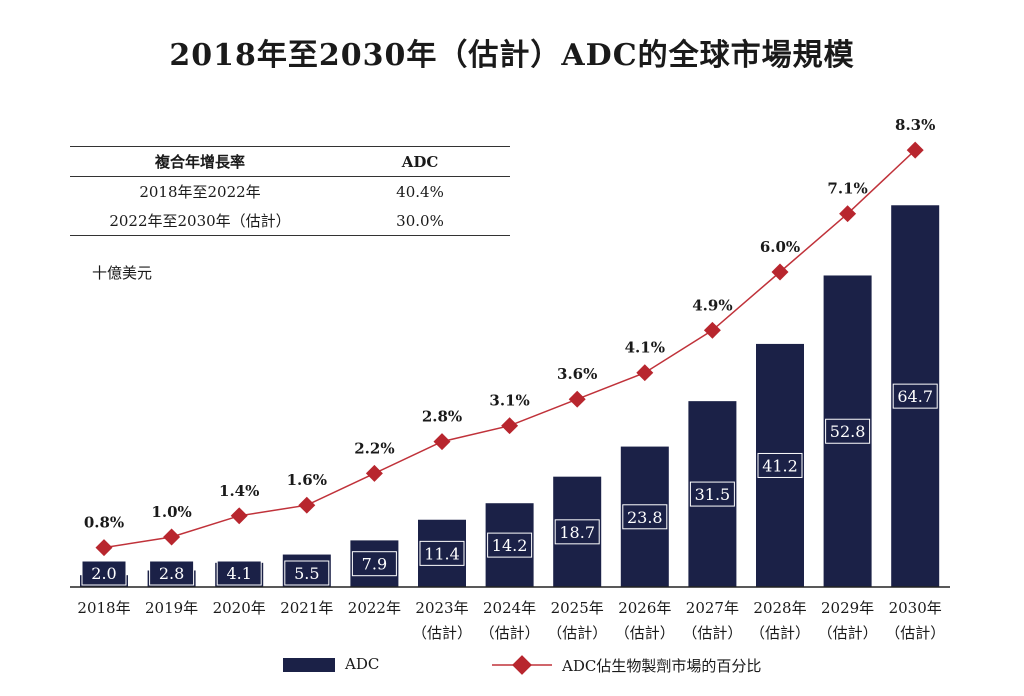 The image size is (1024, 696). What do you see at coordinates (171, 608) in the screenshot?
I see `x-tick-label: 2019年` at bounding box center [171, 608].